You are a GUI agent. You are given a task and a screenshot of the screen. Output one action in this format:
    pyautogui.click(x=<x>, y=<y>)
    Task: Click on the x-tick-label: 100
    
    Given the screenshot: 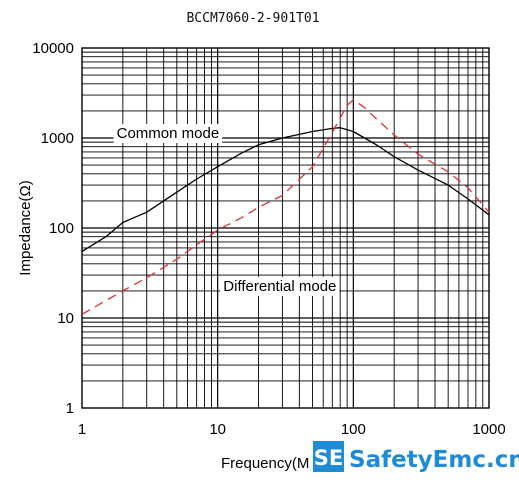 What is the action you would take?
    pyautogui.click(x=353, y=429)
    